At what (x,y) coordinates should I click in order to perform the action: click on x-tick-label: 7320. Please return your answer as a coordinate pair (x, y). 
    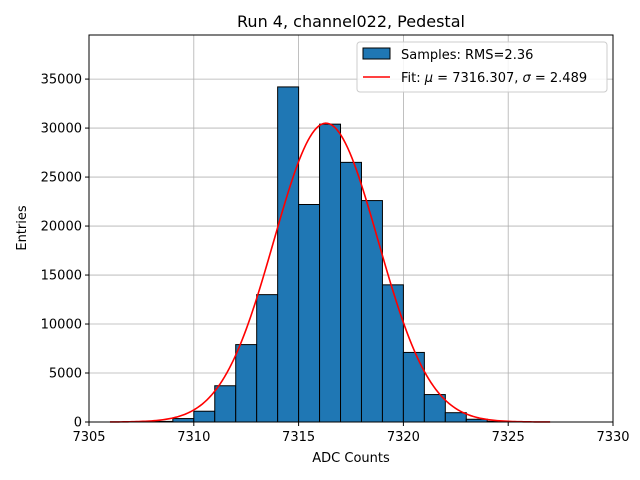
    Looking at the image, I should click on (403, 437).